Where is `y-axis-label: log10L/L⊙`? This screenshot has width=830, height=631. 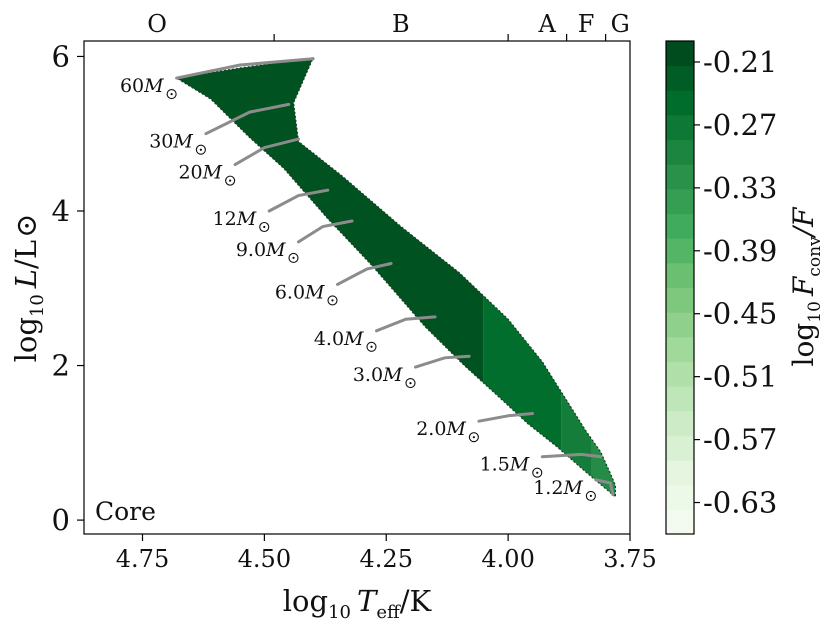 y-axis-label: log10L/L⊙ is located at coordinates (28, 288).